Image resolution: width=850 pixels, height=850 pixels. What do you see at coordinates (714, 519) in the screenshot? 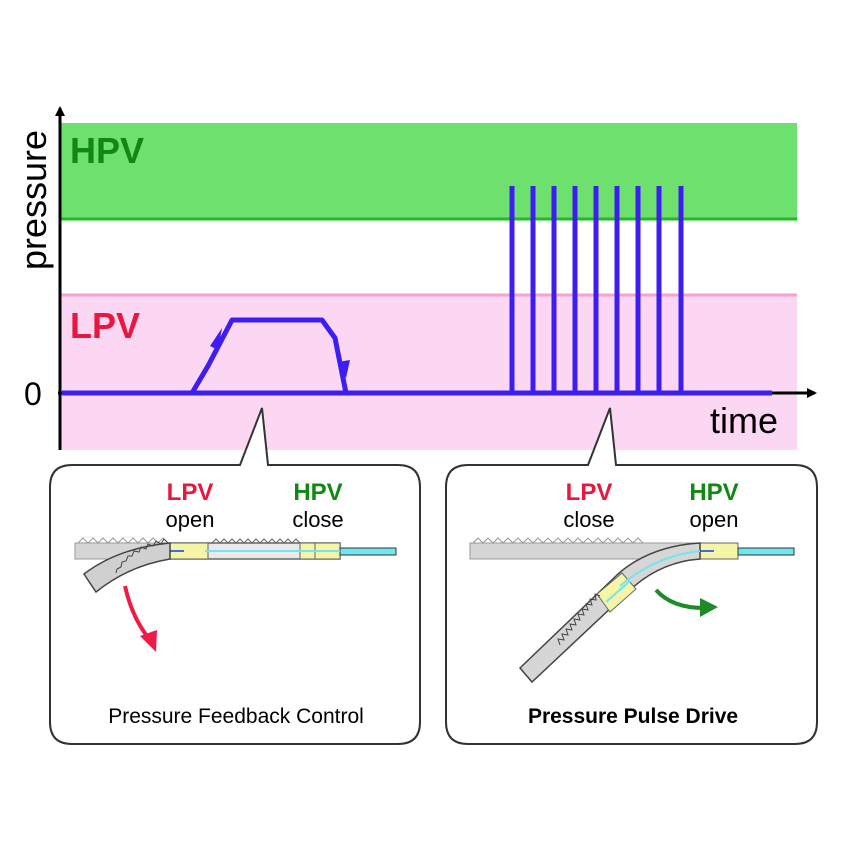
I see `right-hpv-state: open` at bounding box center [714, 519].